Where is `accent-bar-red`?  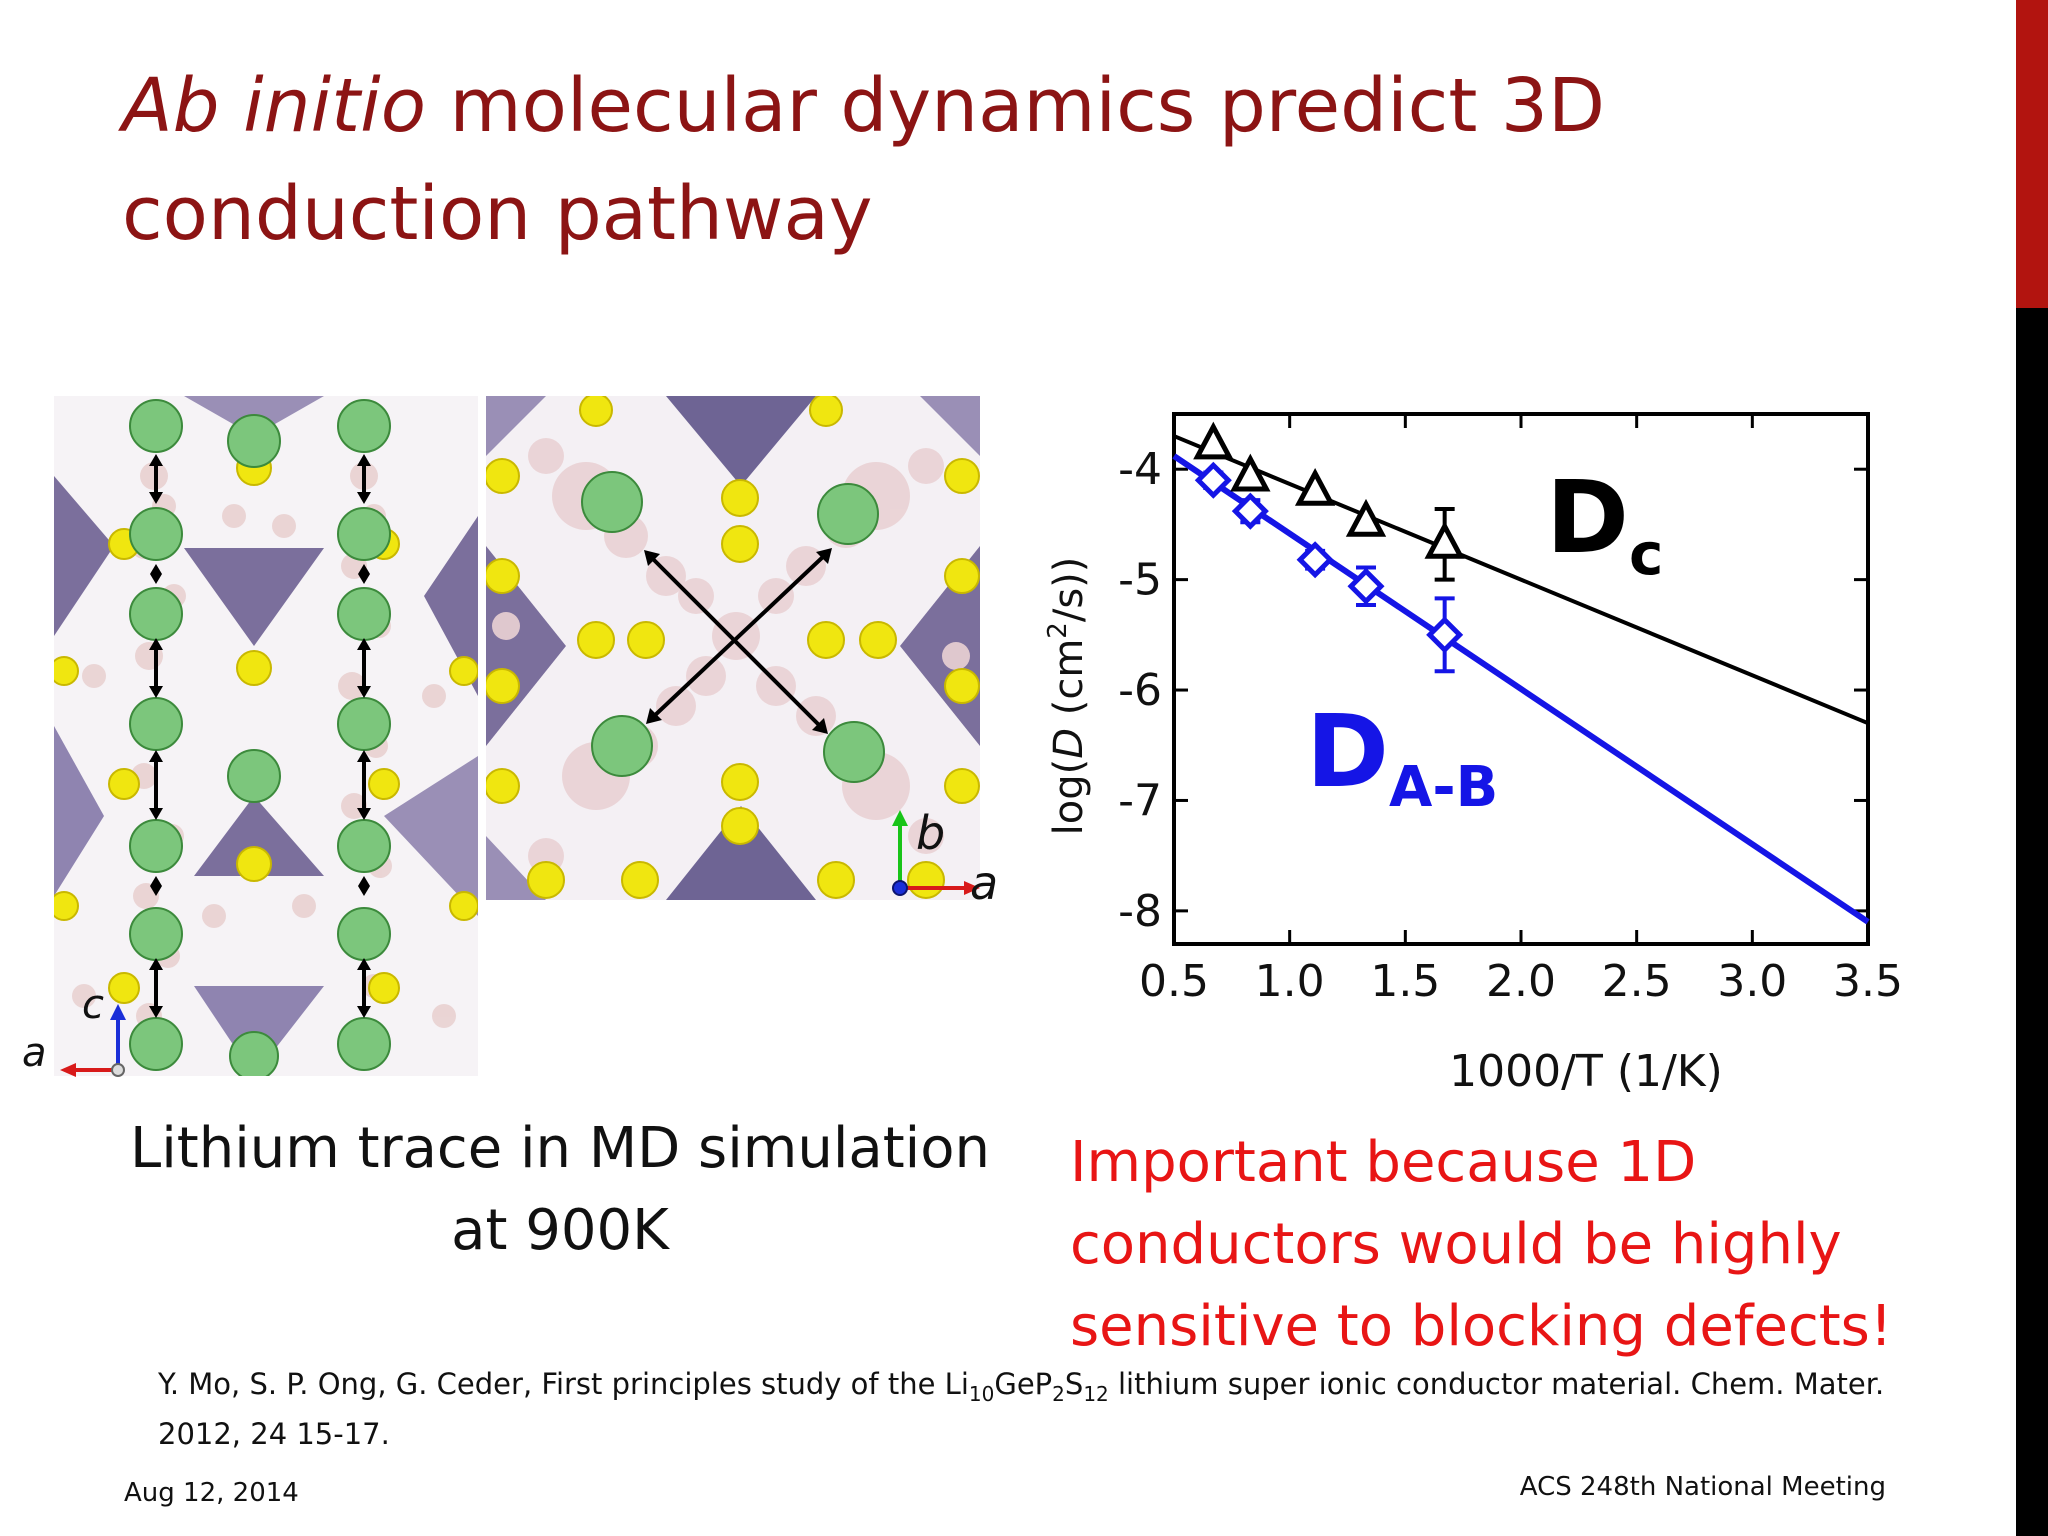 accent-bar-red is located at coordinates (2032, 154).